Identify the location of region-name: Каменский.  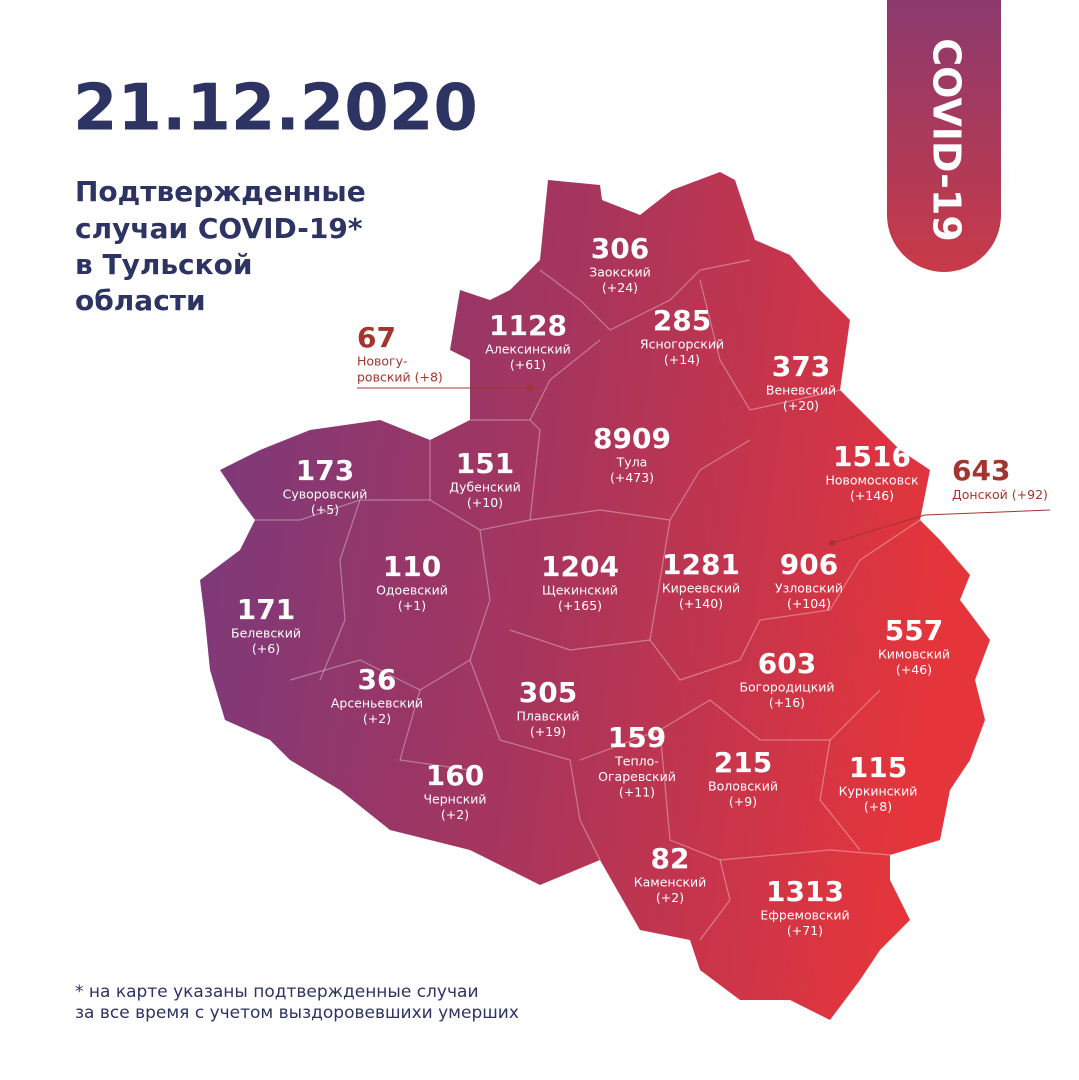
(670, 882).